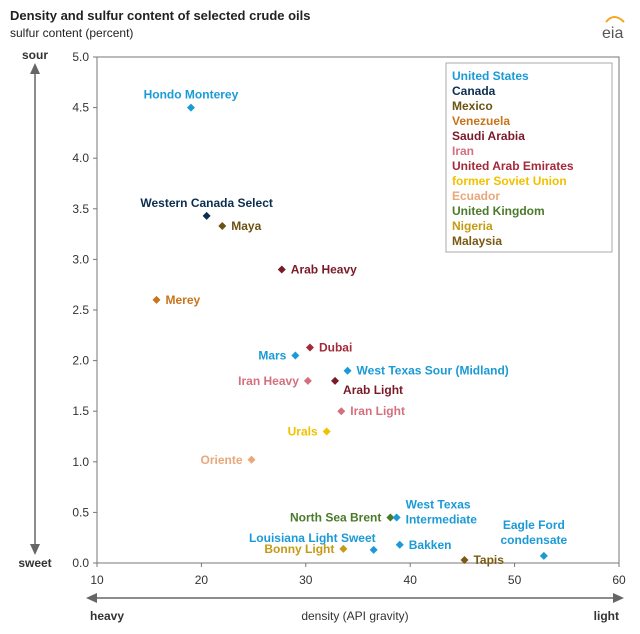  Describe the element at coordinates (80, 512) in the screenshot. I see `y-tick-label: 0.5` at that location.